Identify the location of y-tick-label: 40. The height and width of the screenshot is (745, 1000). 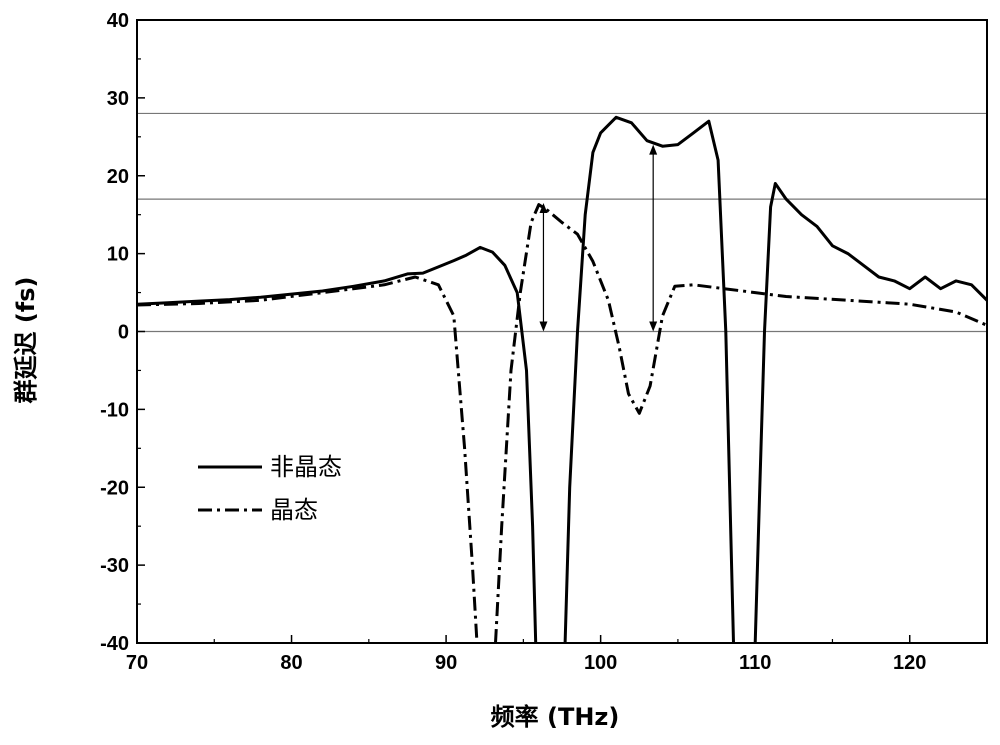
(118, 21).